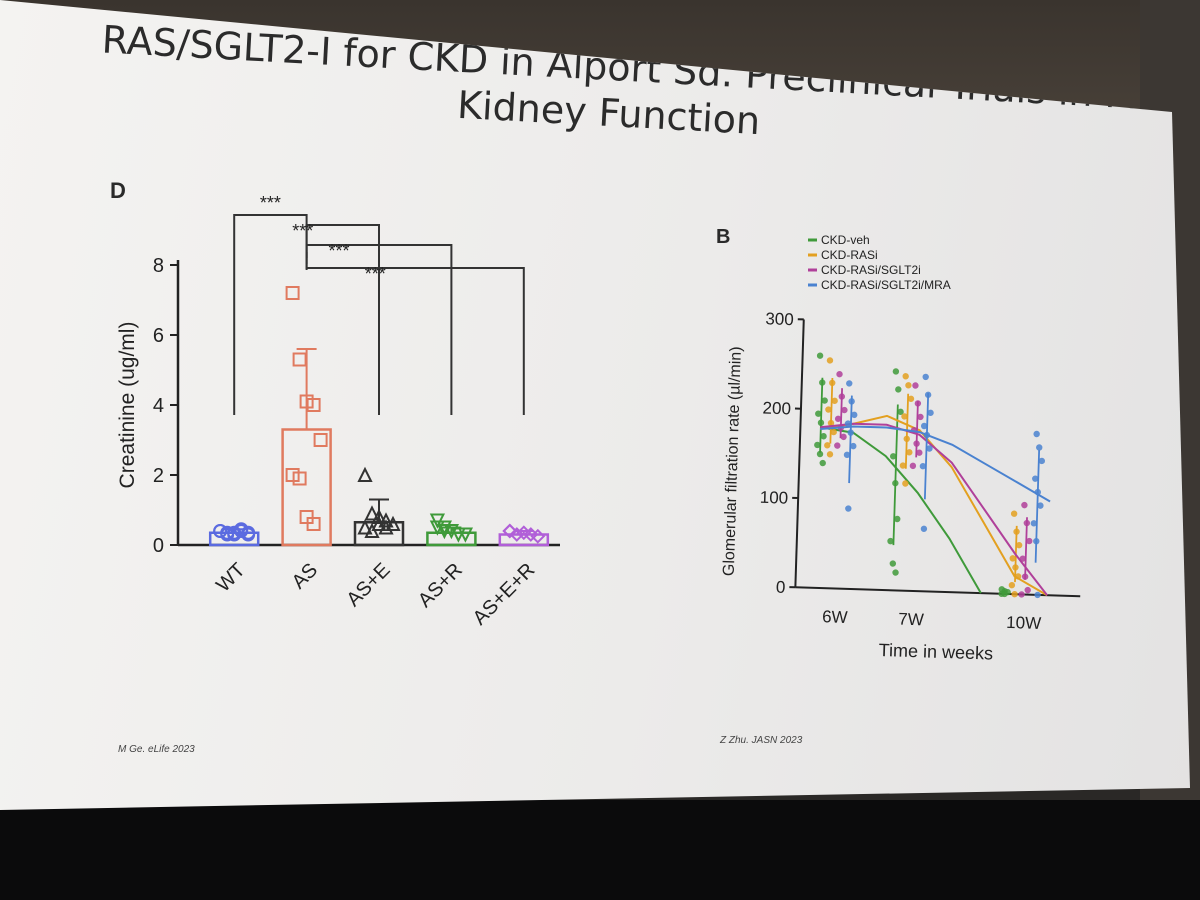  Describe the element at coordinates (158, 546) in the screenshot. I see `y-tick-label: 0` at that location.